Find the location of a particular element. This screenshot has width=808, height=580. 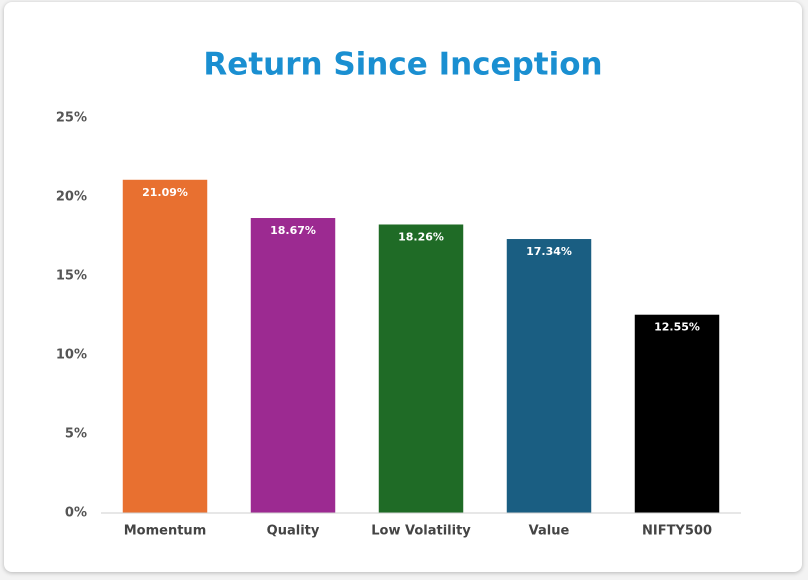

value-label: 17.34% is located at coordinates (549, 251).